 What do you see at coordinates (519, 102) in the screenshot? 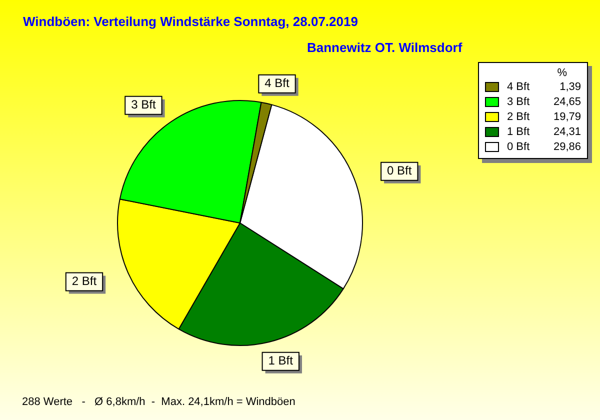
I see `legend-label: 3 Bft` at bounding box center [519, 102].